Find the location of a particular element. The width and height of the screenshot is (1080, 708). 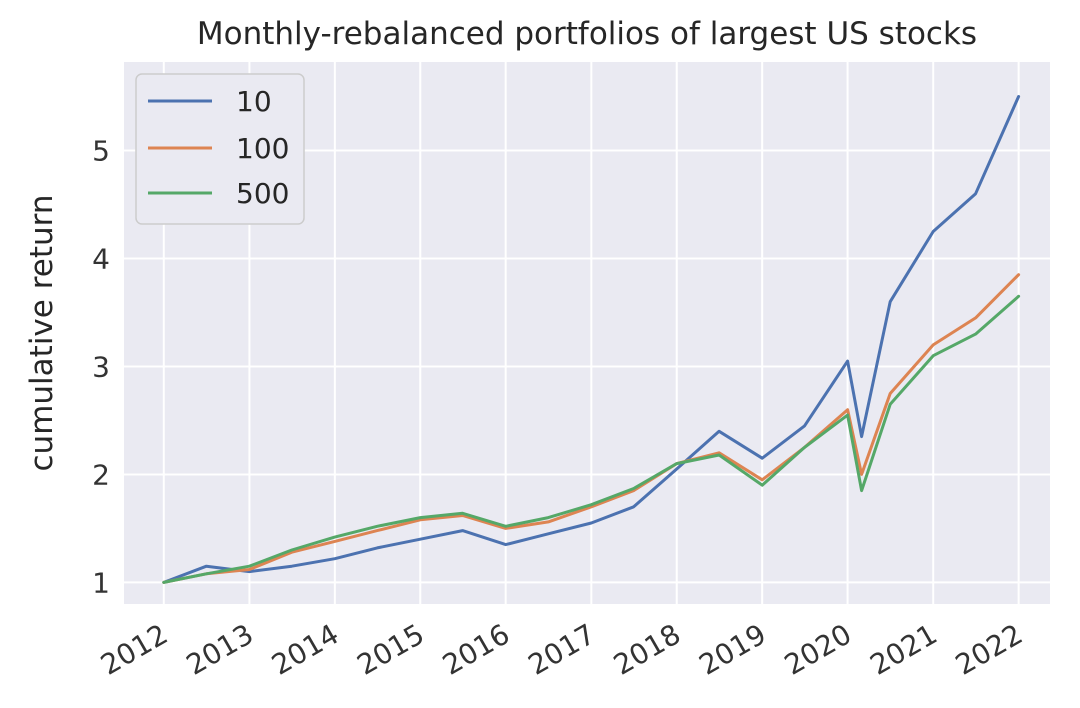

x-tick-label-2016: 2016 is located at coordinates (476, 649).